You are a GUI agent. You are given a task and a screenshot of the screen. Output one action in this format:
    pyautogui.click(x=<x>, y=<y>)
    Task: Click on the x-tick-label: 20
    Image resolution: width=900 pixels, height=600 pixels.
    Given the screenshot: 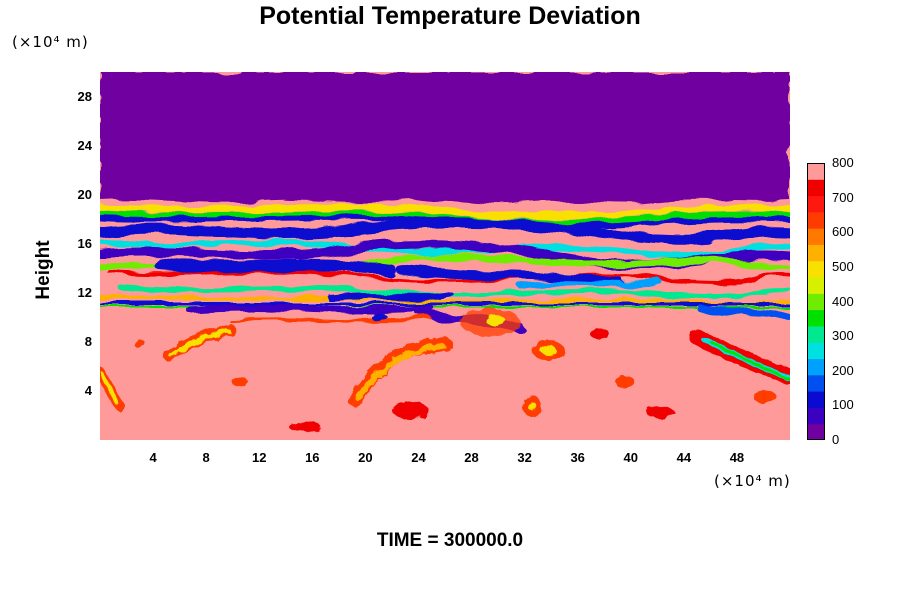 What is the action you would take?
    pyautogui.click(x=365, y=457)
    